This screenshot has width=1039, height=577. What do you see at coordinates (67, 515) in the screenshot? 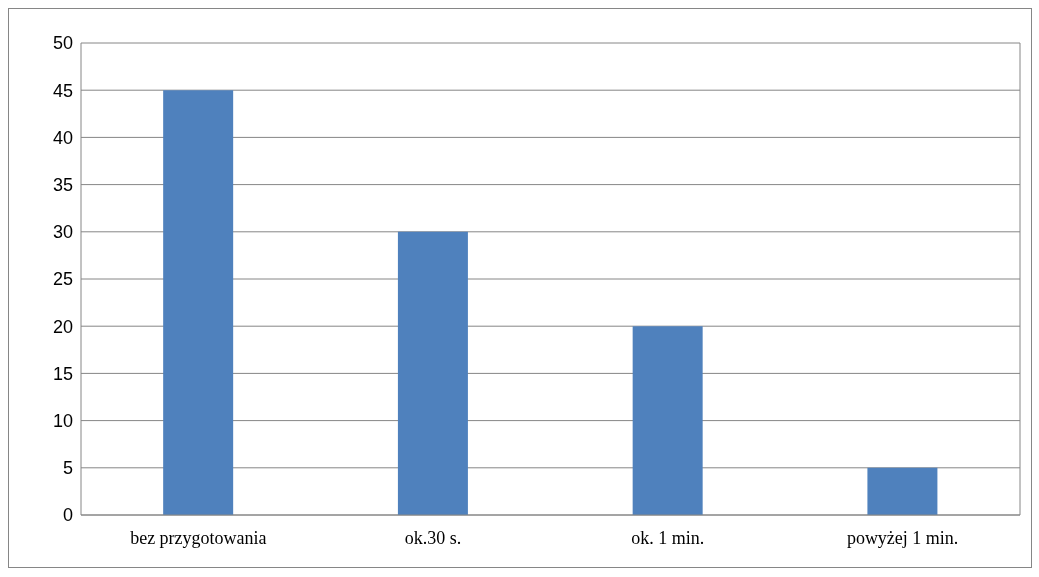
I see `y-tick-label: 0` at bounding box center [67, 515].